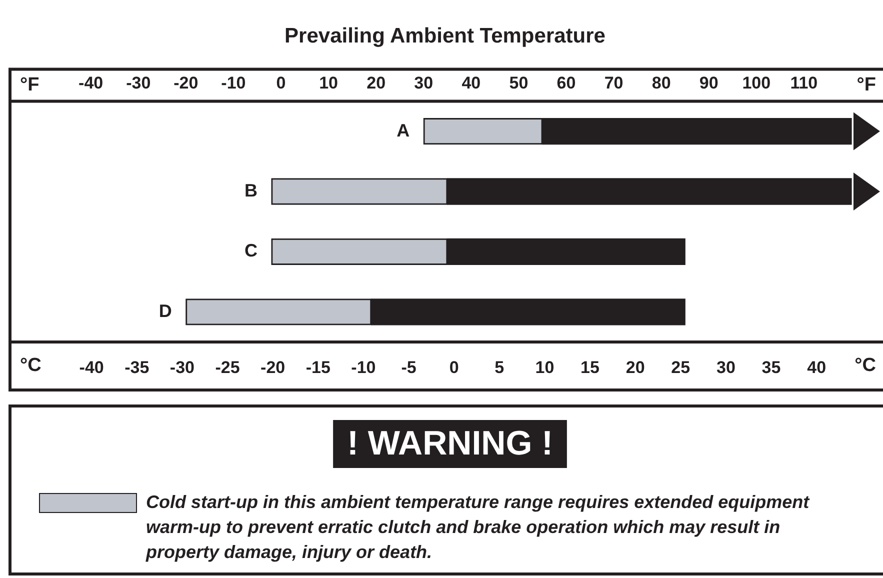 The image size is (883, 578). I want to click on x-axis-title: °F, so click(30, 85).